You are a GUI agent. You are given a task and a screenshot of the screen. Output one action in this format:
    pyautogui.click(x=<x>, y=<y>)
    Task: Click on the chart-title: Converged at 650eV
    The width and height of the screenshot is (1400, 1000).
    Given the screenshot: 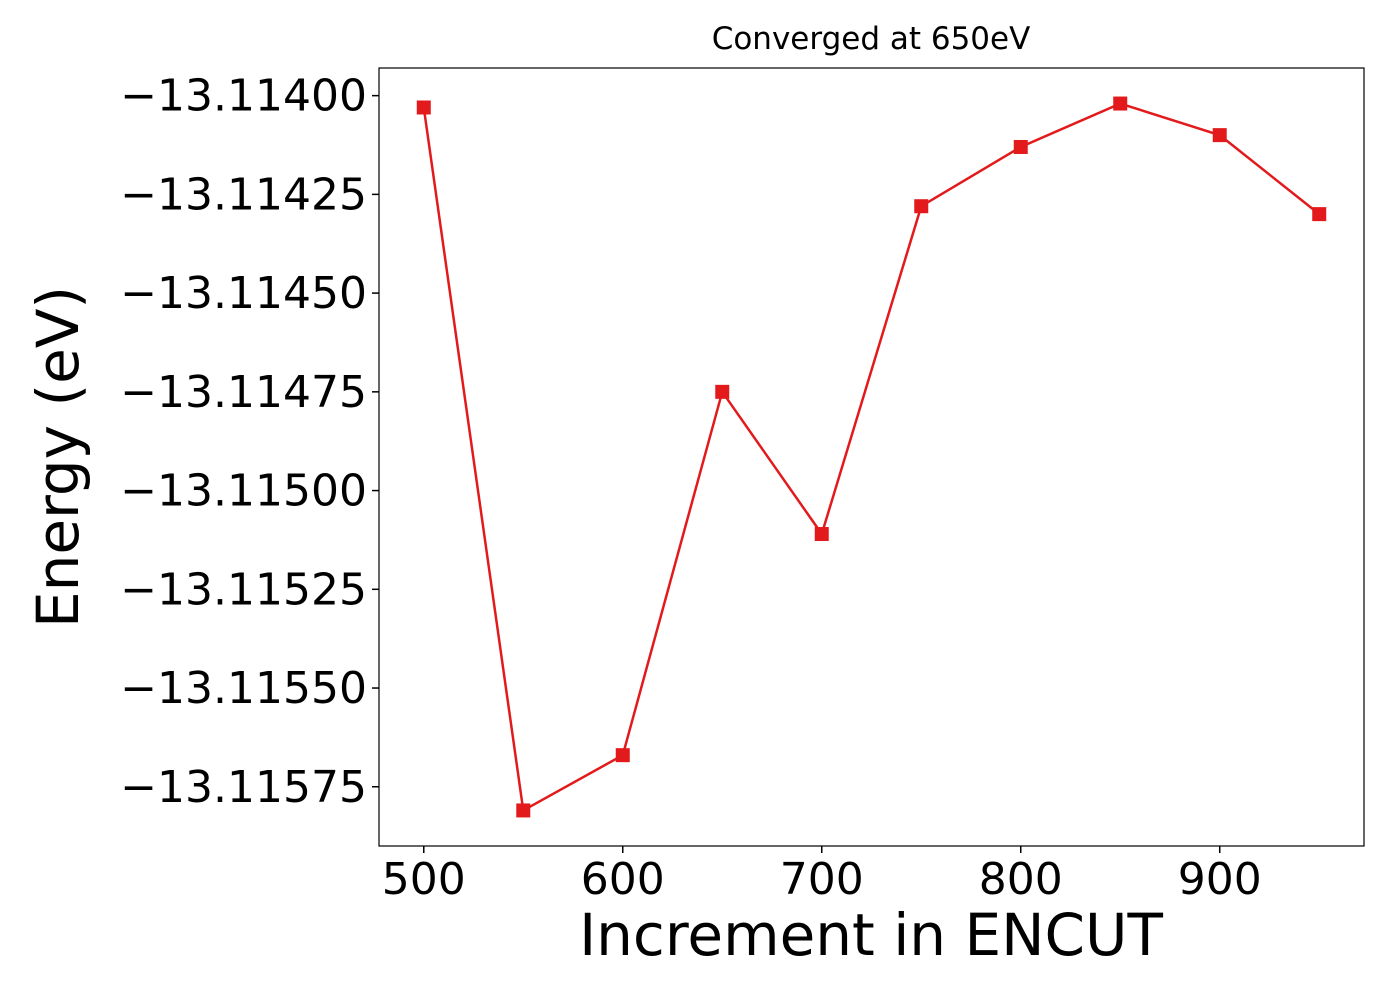 What is the action you would take?
    pyautogui.click(x=871, y=39)
    